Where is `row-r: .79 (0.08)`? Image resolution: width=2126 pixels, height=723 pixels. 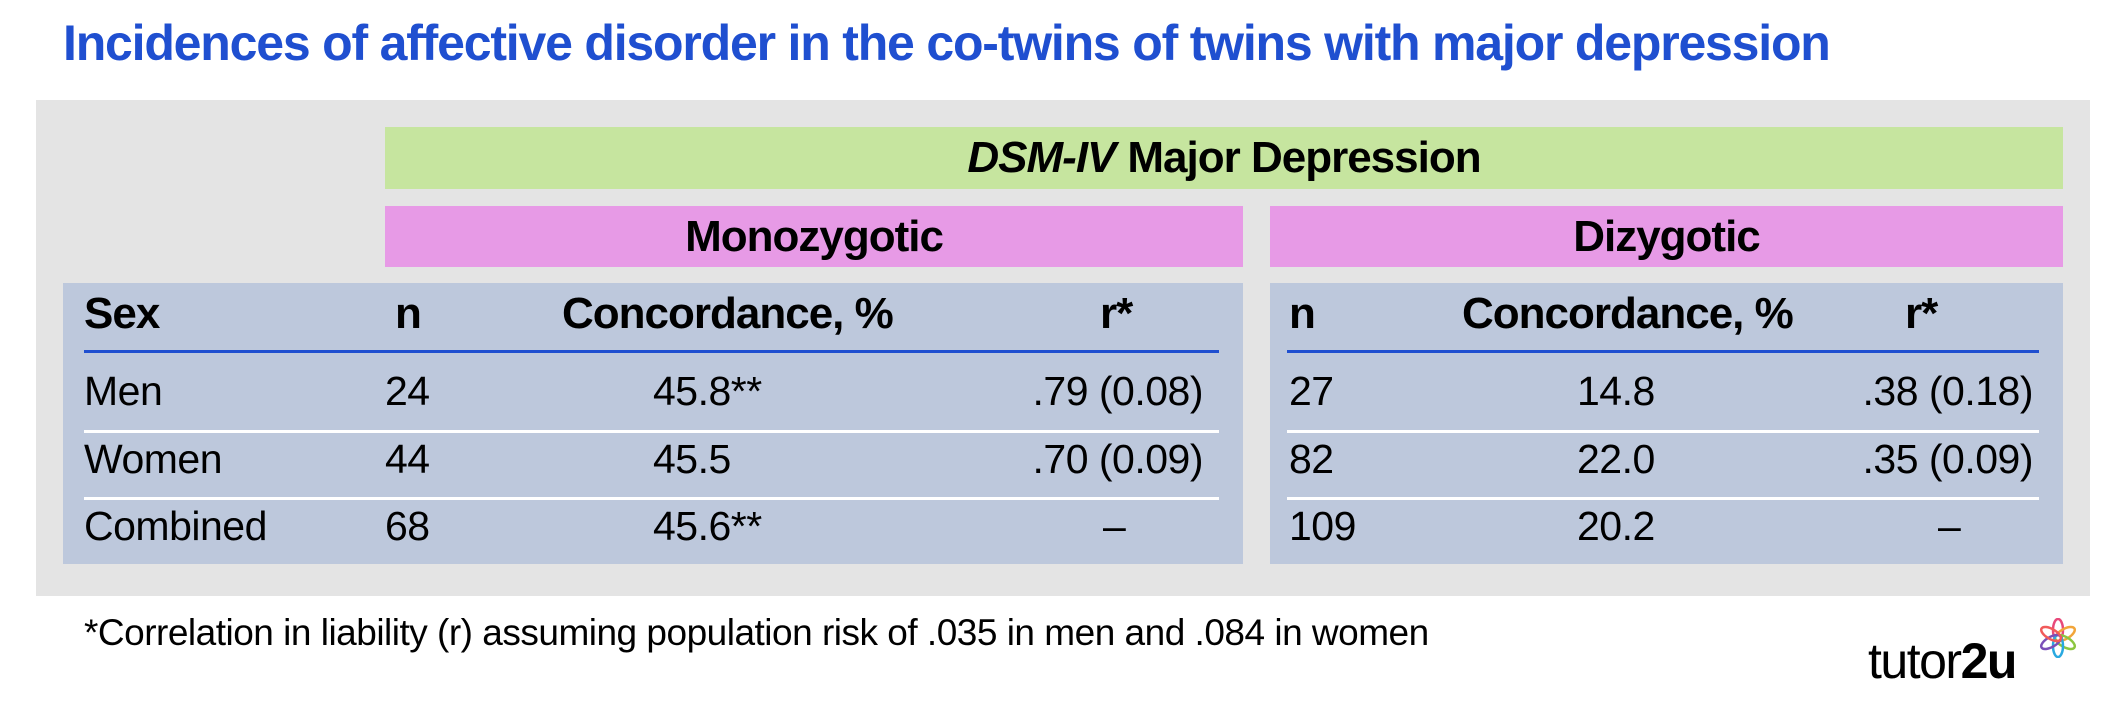 row-r: .79 (0.08) is located at coordinates (1118, 391).